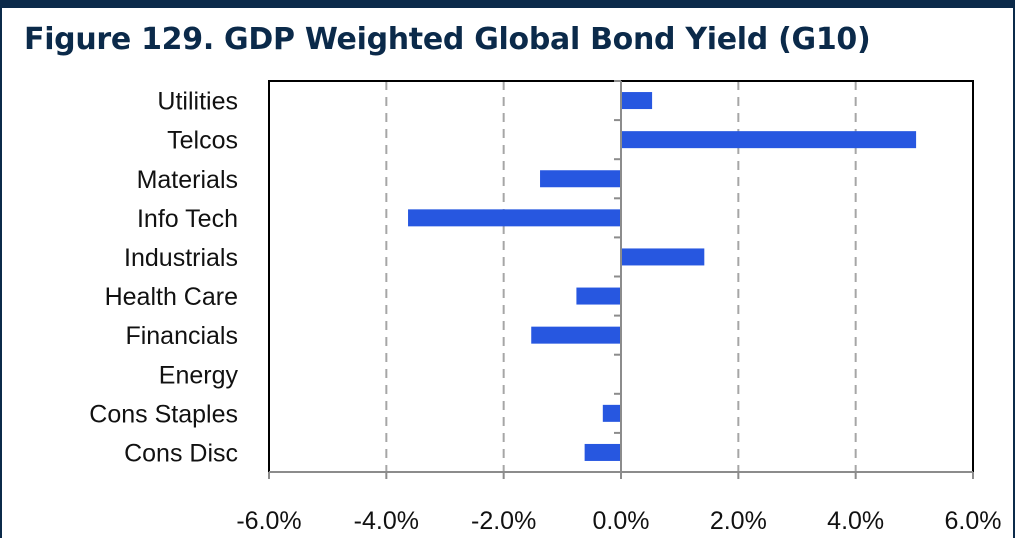 This screenshot has width=1015, height=538. I want to click on x-tick-label: 6.0%, so click(973, 521).